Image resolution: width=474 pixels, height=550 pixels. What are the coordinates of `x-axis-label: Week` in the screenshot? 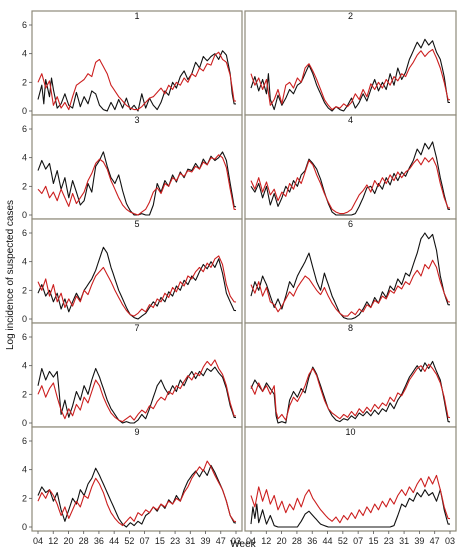 It's located at (243, 544).